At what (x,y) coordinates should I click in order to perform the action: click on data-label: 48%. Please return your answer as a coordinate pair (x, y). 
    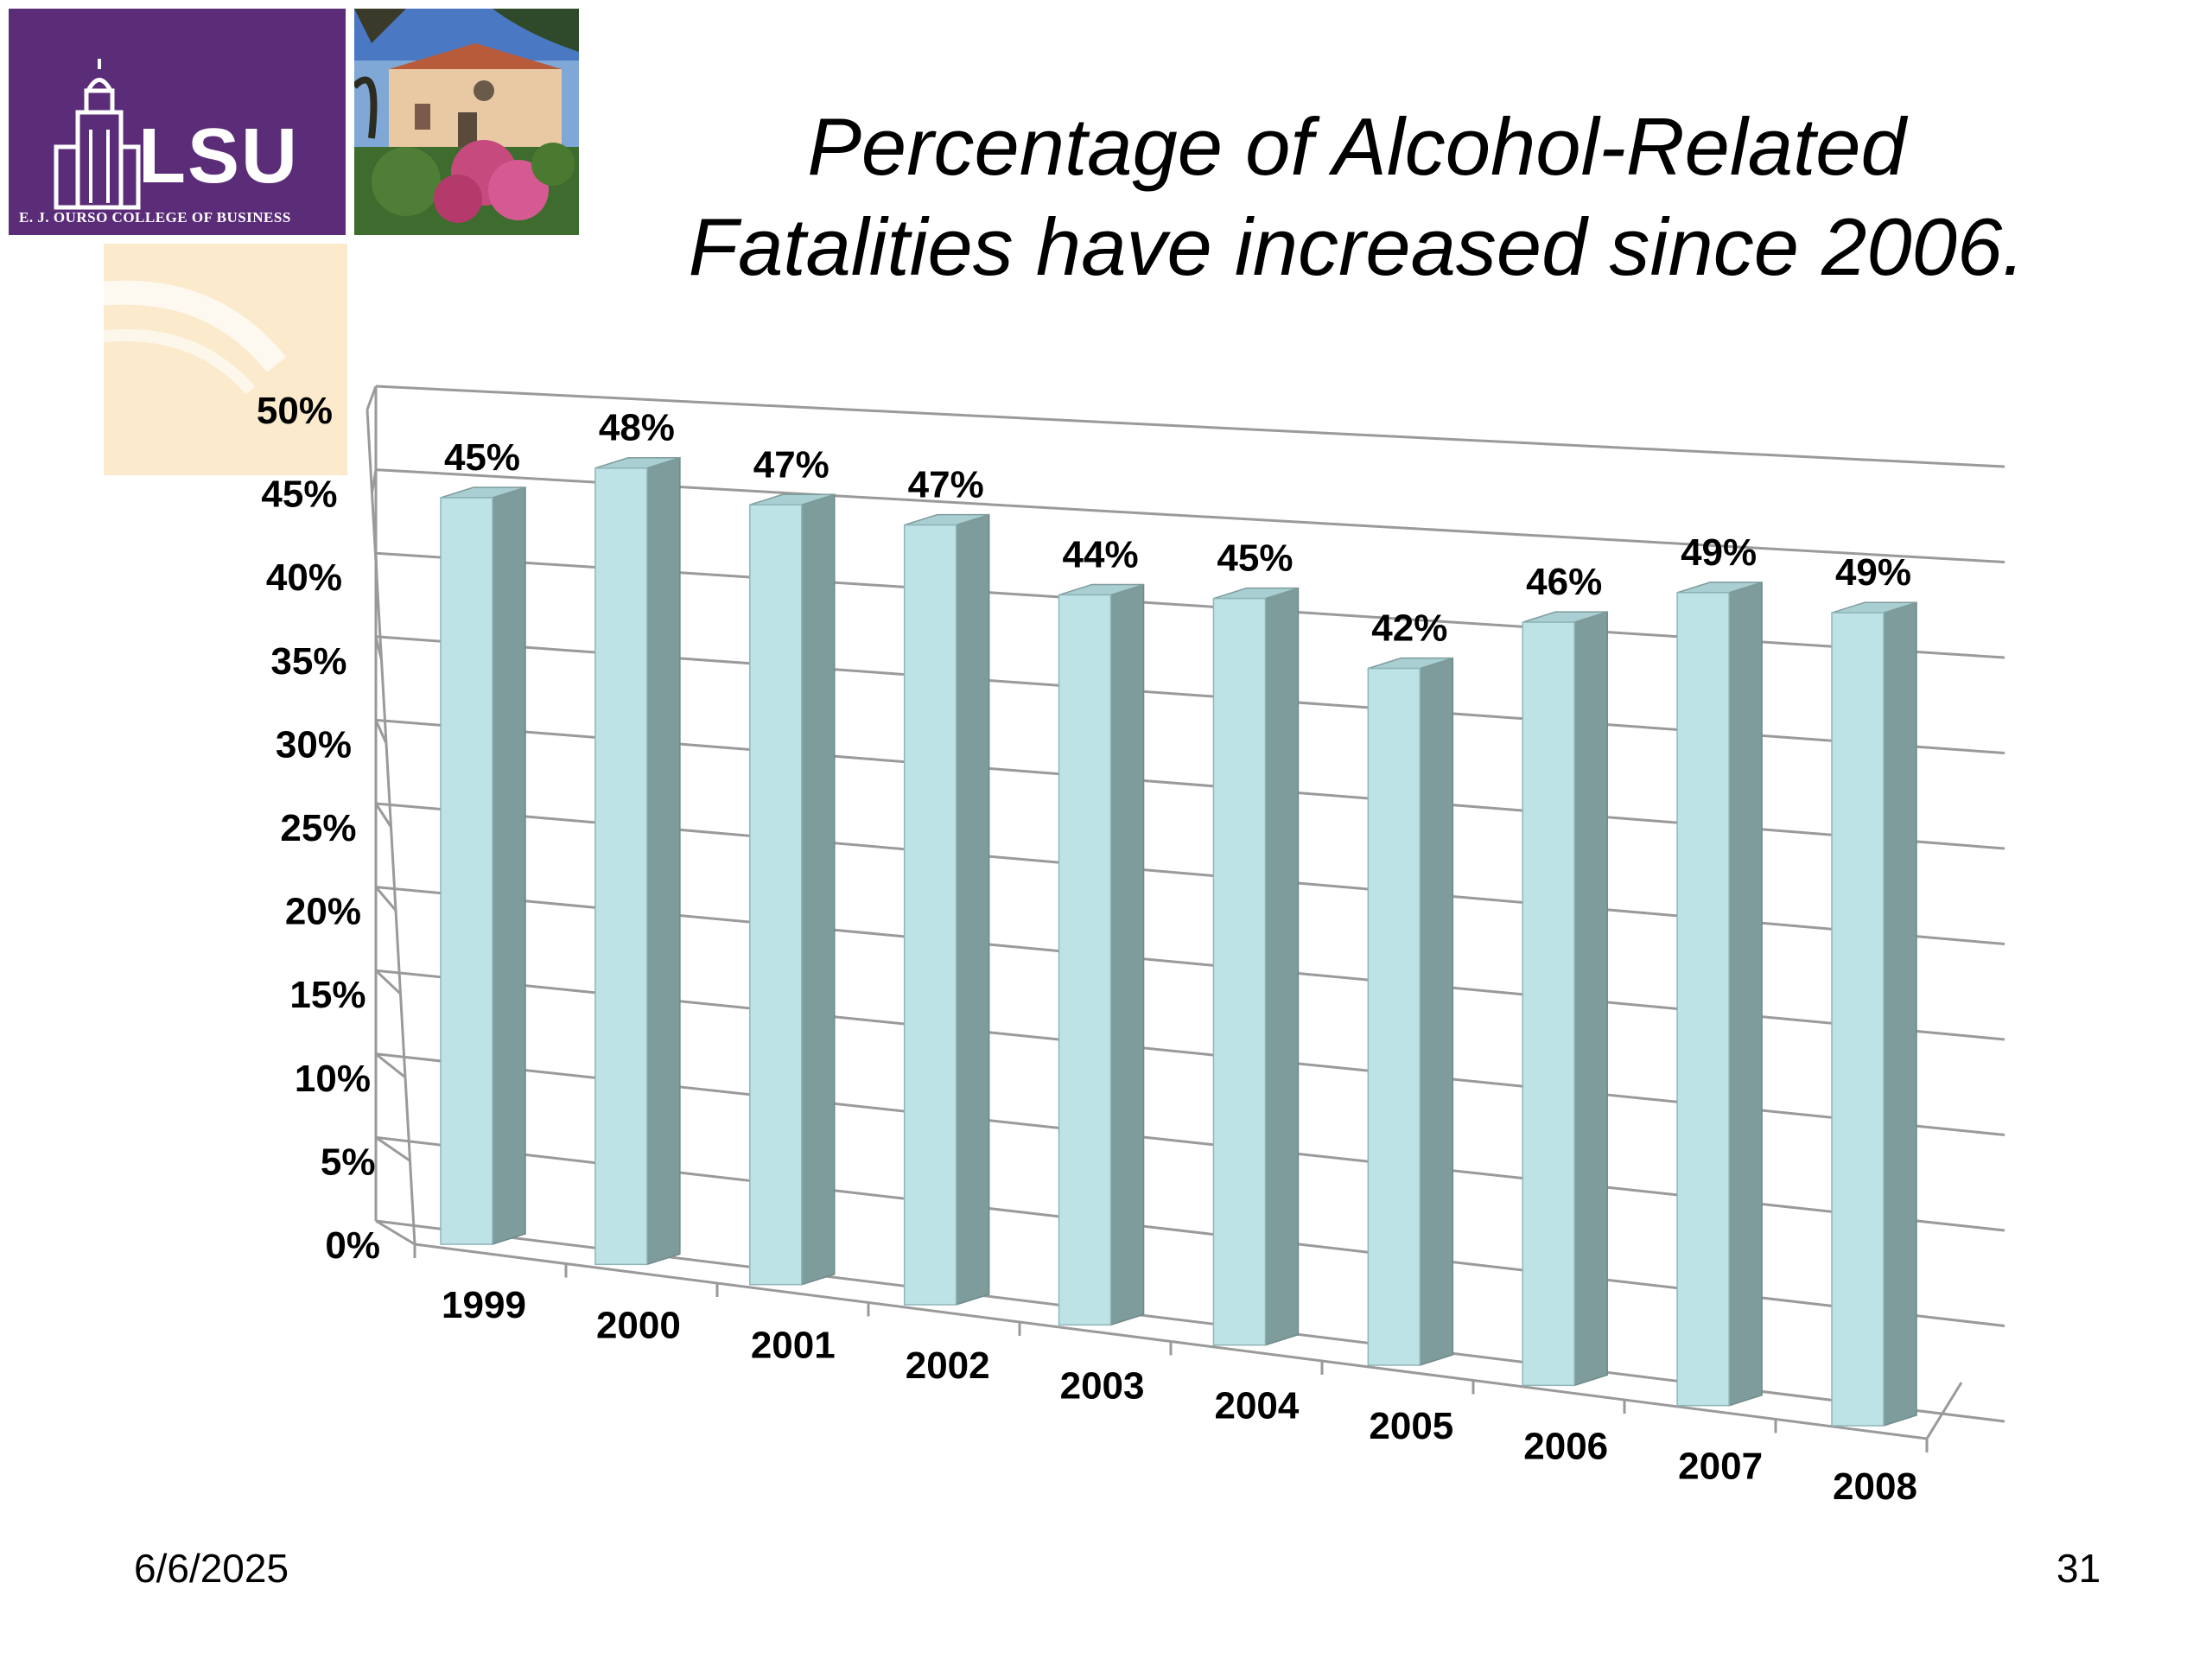
    Looking at the image, I should click on (637, 428).